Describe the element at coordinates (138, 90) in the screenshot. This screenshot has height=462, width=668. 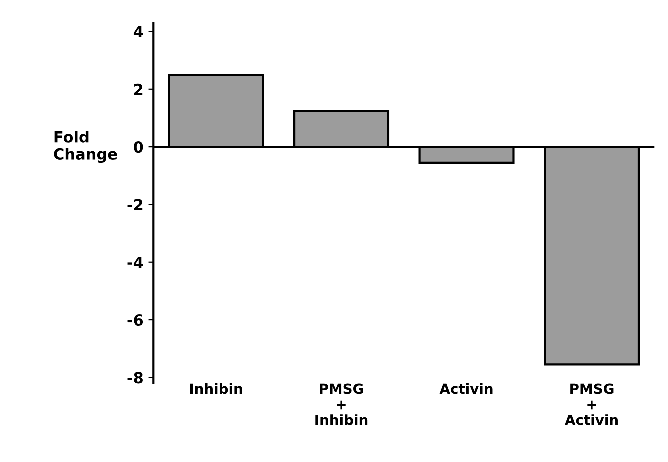
I see `y-tick-label: 2` at that location.